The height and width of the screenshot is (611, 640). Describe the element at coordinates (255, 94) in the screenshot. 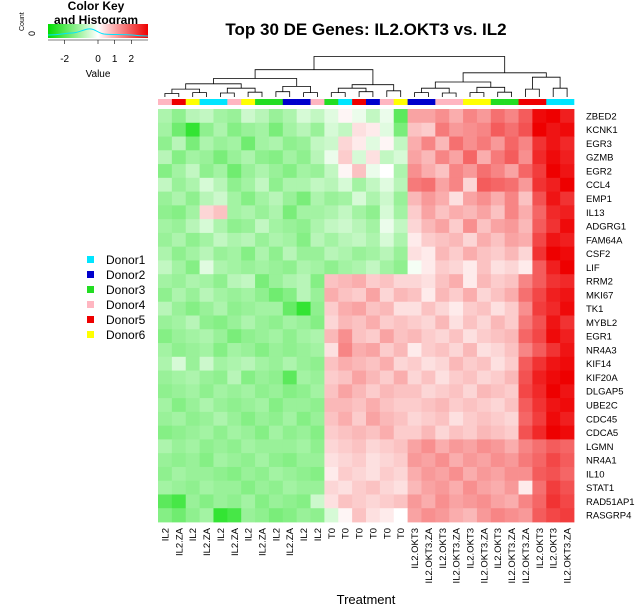

I see `dendrogram-link` at that location.